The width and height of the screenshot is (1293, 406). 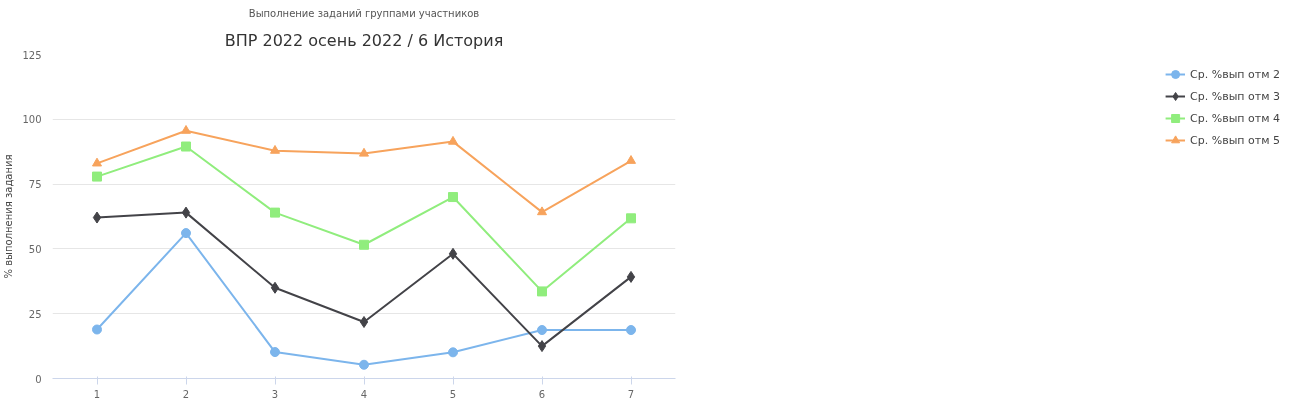 I want to click on x-tick-label: 1, so click(x=97, y=394).